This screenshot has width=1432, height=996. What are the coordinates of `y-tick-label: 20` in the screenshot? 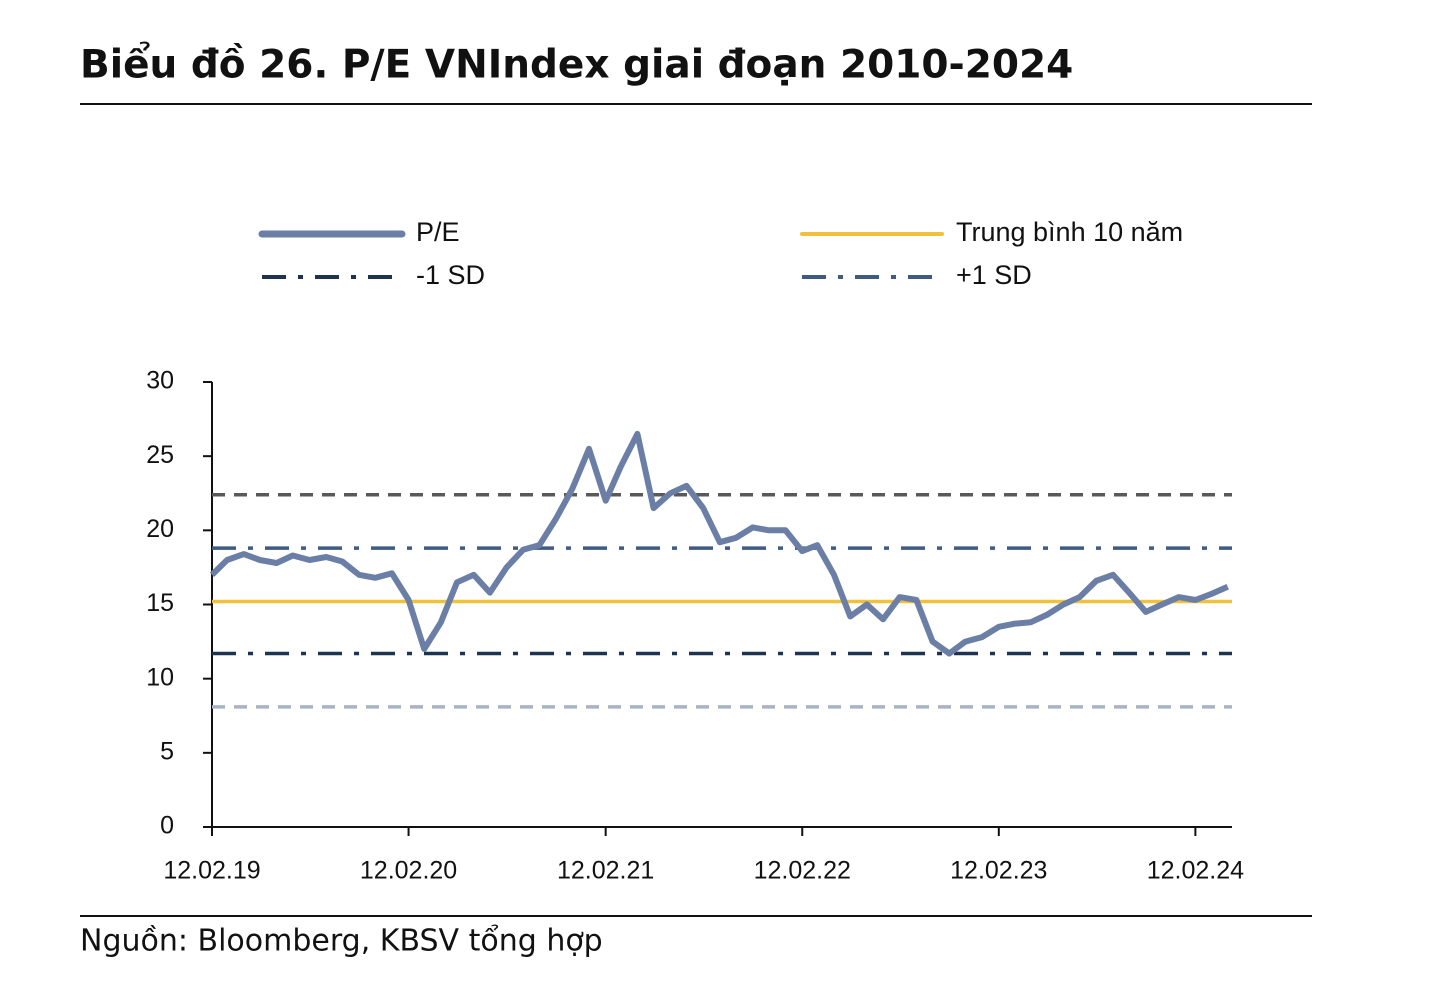 It's located at (160, 529).